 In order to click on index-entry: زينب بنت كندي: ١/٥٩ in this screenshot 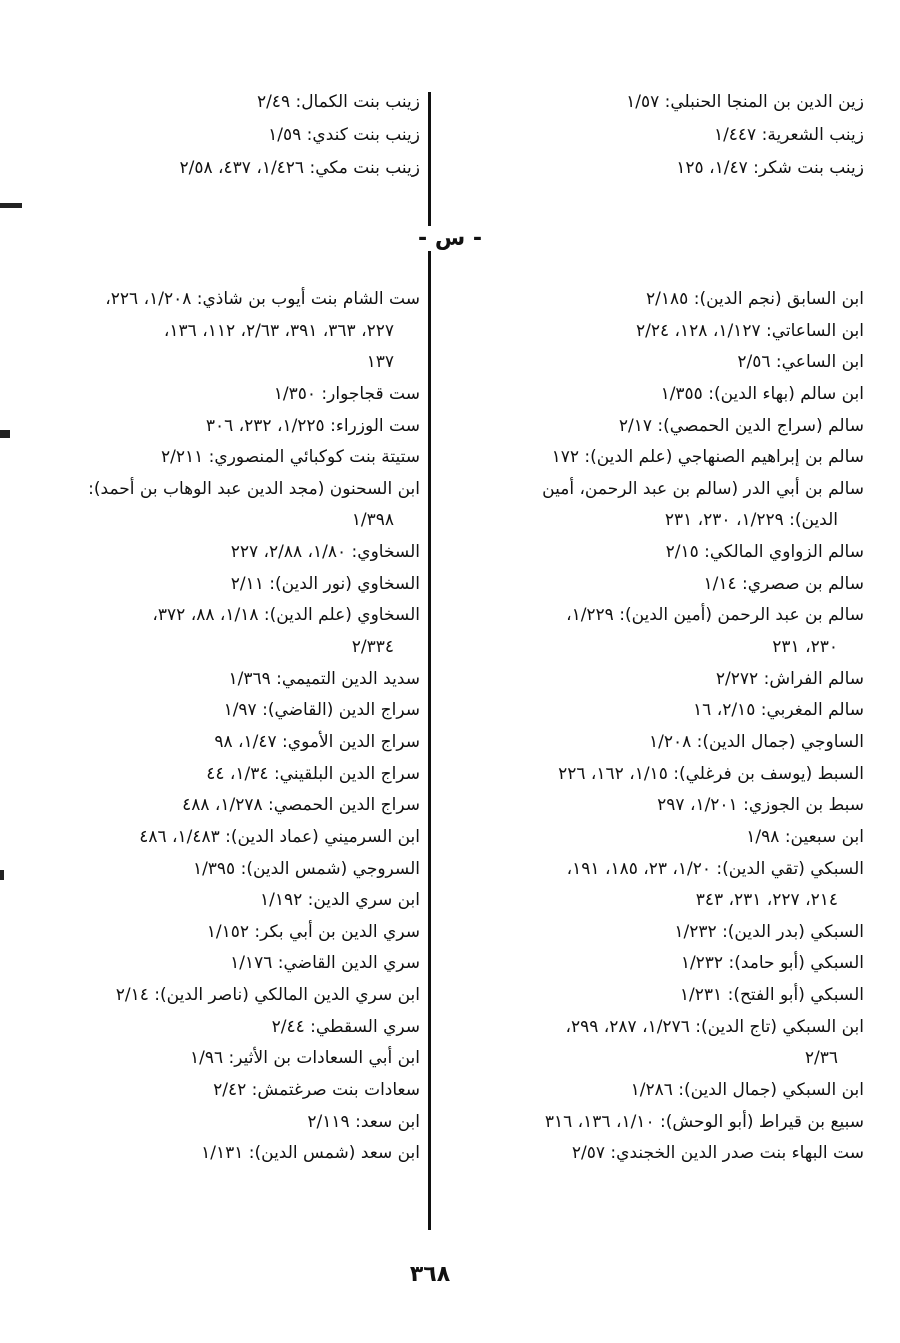, I will do `click(300, 135)`.